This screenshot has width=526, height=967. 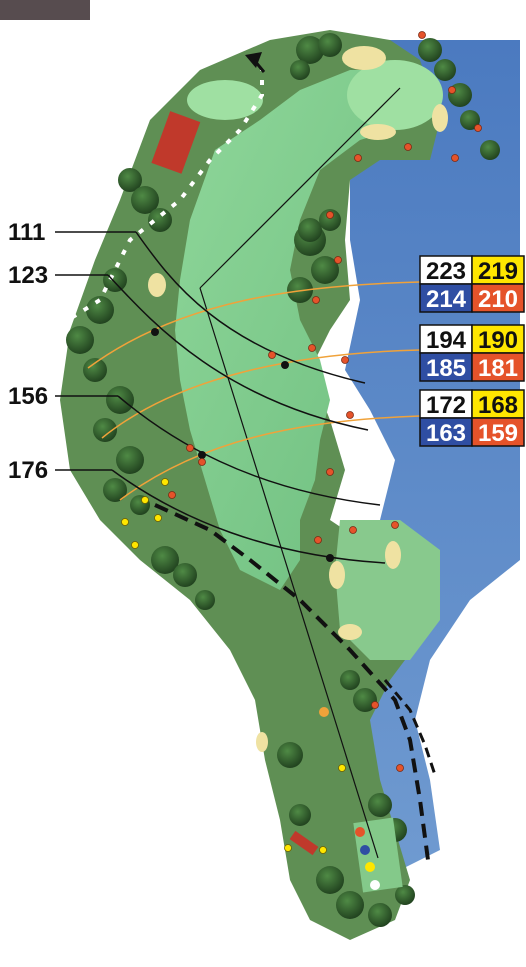 I want to click on distance-arcs, so click(x=254, y=391).